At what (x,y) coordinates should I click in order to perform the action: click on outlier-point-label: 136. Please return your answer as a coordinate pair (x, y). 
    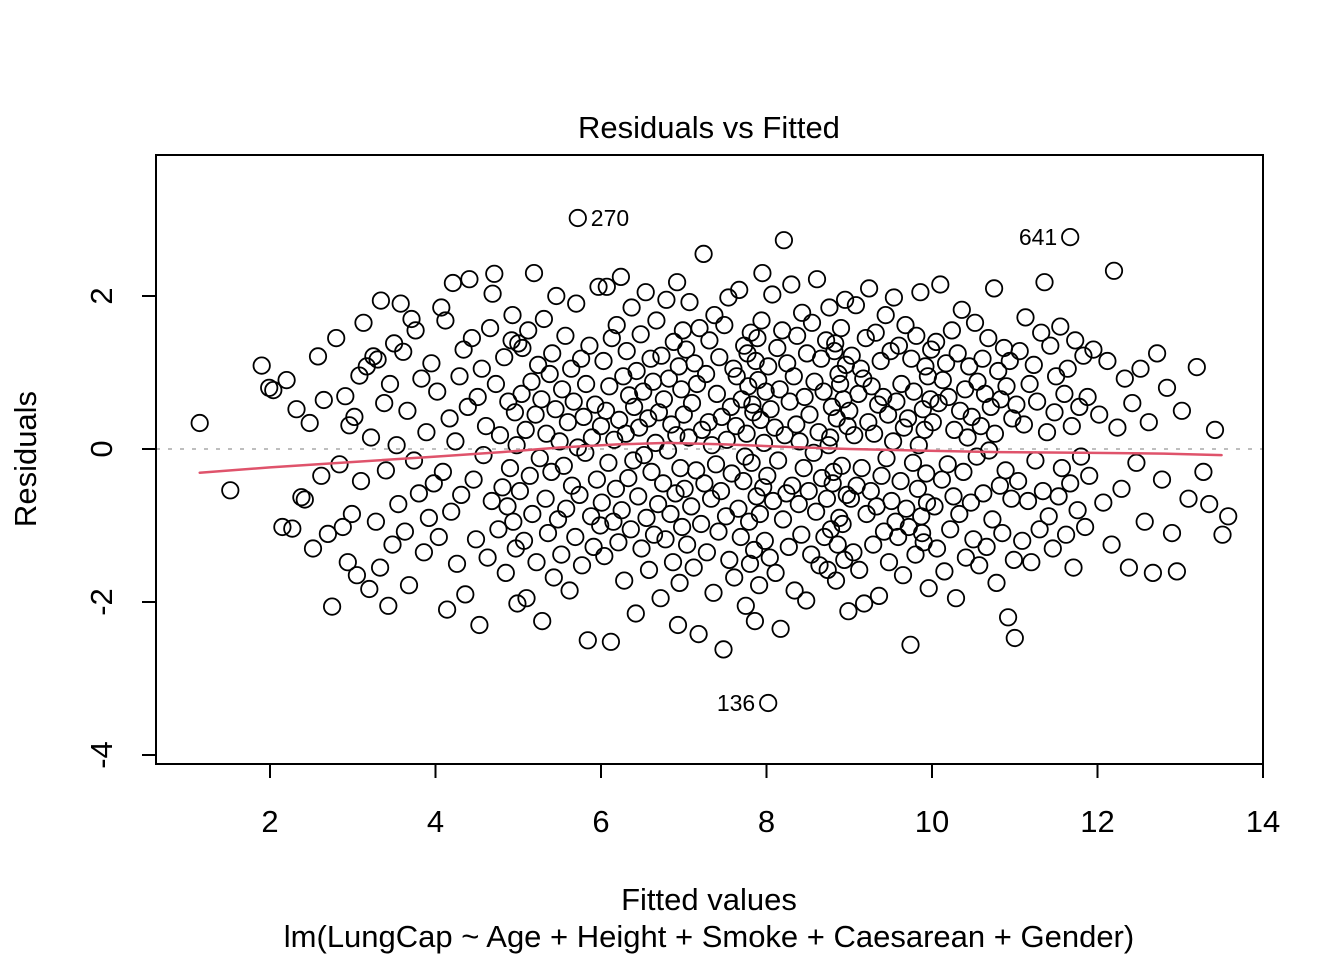
    Looking at the image, I should click on (736, 703).